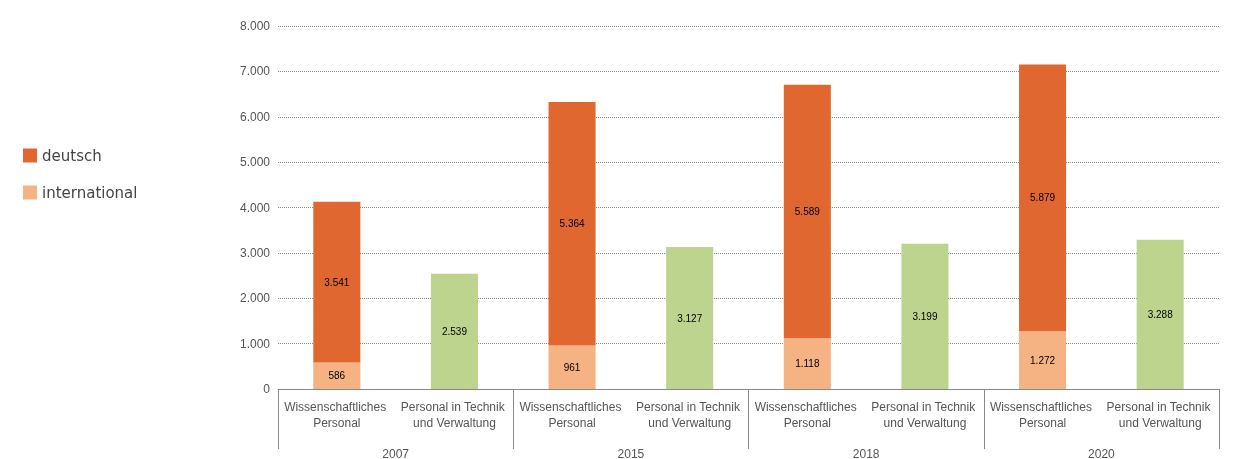 This screenshot has width=1233, height=459. I want to click on data-label: 5.589, so click(807, 211).